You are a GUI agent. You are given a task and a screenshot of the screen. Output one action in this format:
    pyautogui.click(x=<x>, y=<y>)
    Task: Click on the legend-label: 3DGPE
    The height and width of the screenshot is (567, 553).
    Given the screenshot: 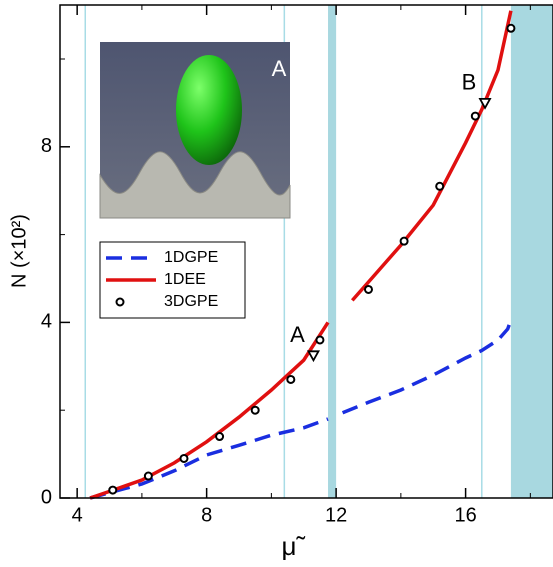 What is the action you would take?
    pyautogui.click(x=191, y=301)
    